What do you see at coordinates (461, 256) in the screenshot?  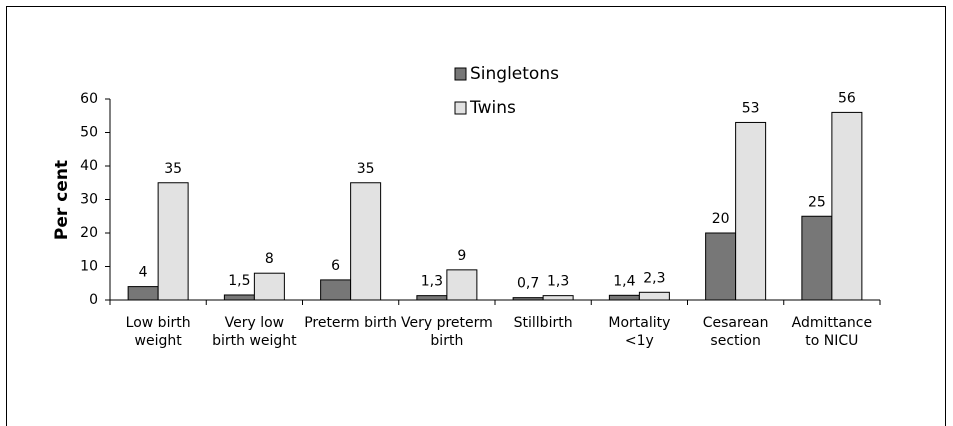 I see `value-label: 9` at bounding box center [461, 256].